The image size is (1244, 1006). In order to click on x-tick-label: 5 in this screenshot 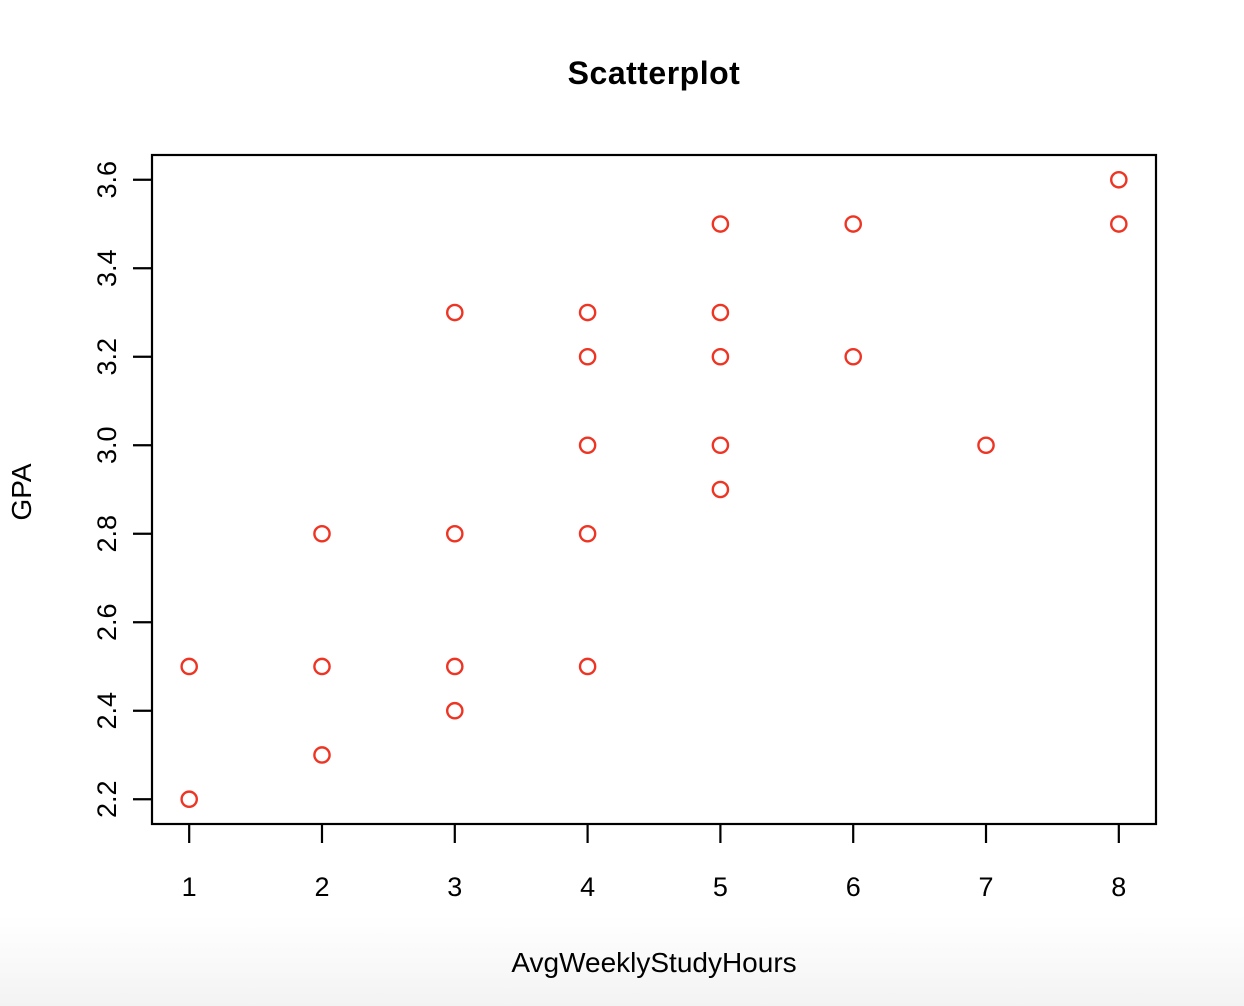, I will do `click(720, 887)`.